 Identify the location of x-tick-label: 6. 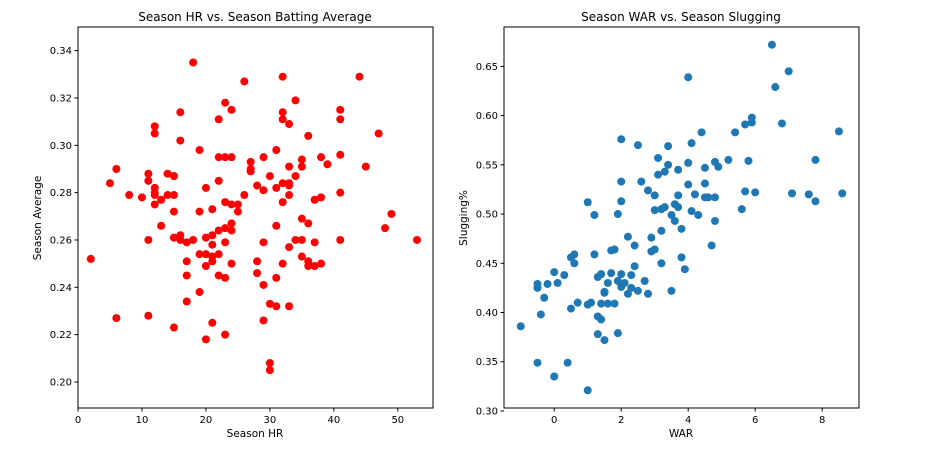
(755, 420).